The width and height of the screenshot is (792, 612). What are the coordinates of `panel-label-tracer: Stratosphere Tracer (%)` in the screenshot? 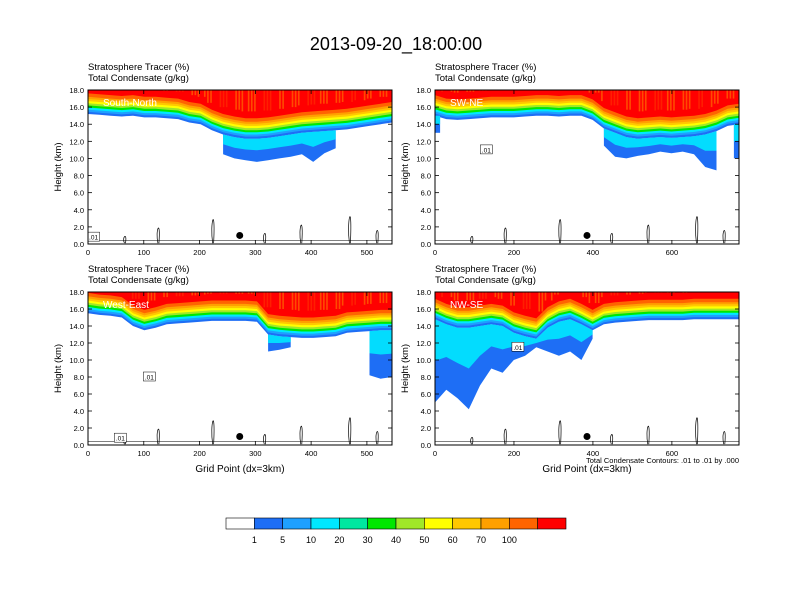 It's located at (485, 269).